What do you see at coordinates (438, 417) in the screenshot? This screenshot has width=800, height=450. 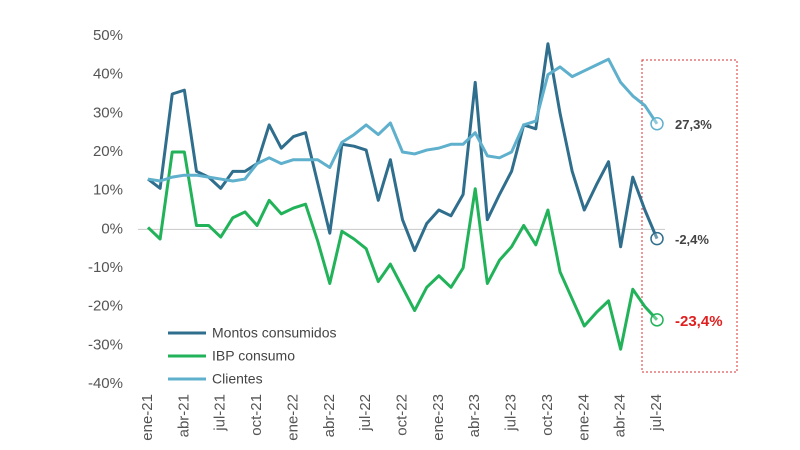 I see `x-tick-label: ene-23` at bounding box center [438, 417].